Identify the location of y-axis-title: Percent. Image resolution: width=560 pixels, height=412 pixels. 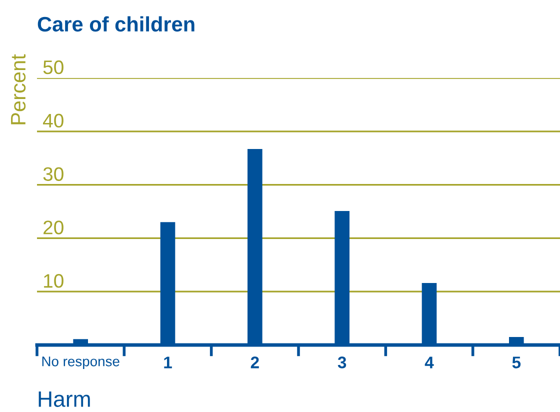
(18, 89).